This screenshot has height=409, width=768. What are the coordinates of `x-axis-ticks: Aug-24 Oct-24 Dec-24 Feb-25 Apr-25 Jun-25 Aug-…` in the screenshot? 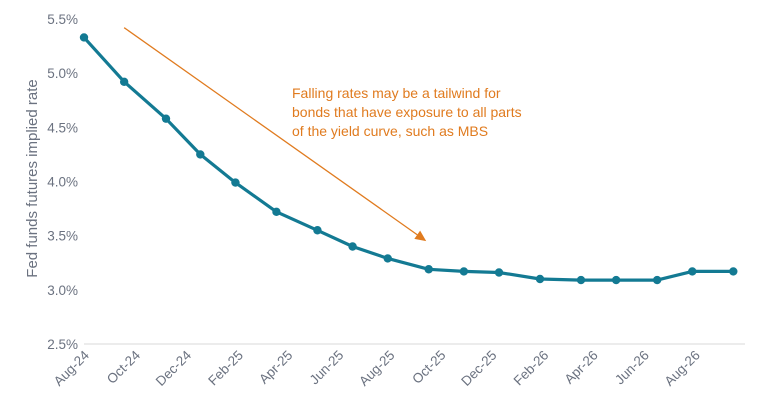 It's located at (377, 368).